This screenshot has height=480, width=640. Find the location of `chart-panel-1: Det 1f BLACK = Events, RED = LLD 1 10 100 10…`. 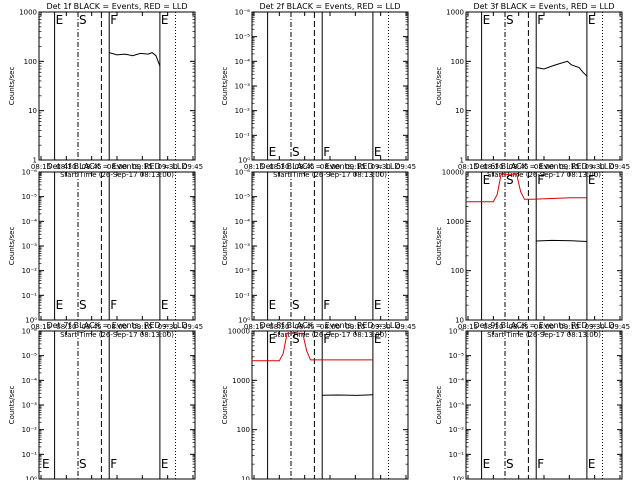

chart-panel-1: Det 1f BLACK = Events, RED = LLD 1 10 100 10… is located at coordinates (105, 90).